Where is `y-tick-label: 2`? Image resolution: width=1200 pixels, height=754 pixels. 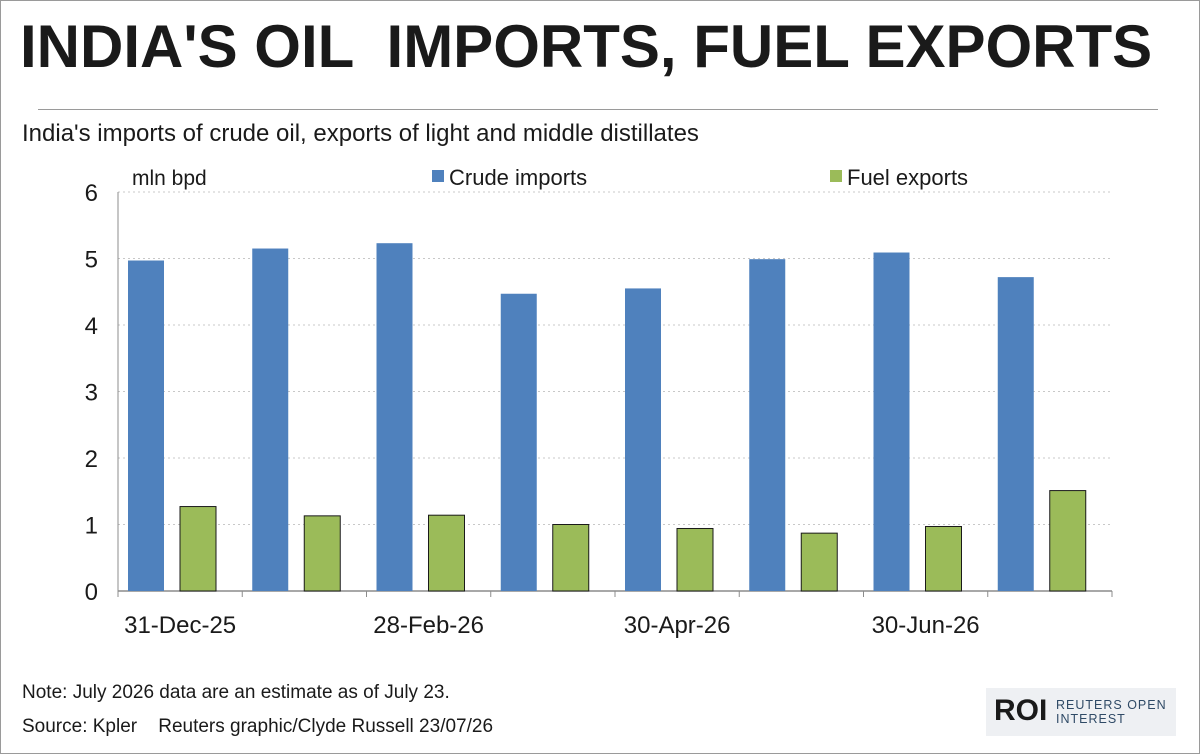 y-tick-label: 2 is located at coordinates (91, 459).